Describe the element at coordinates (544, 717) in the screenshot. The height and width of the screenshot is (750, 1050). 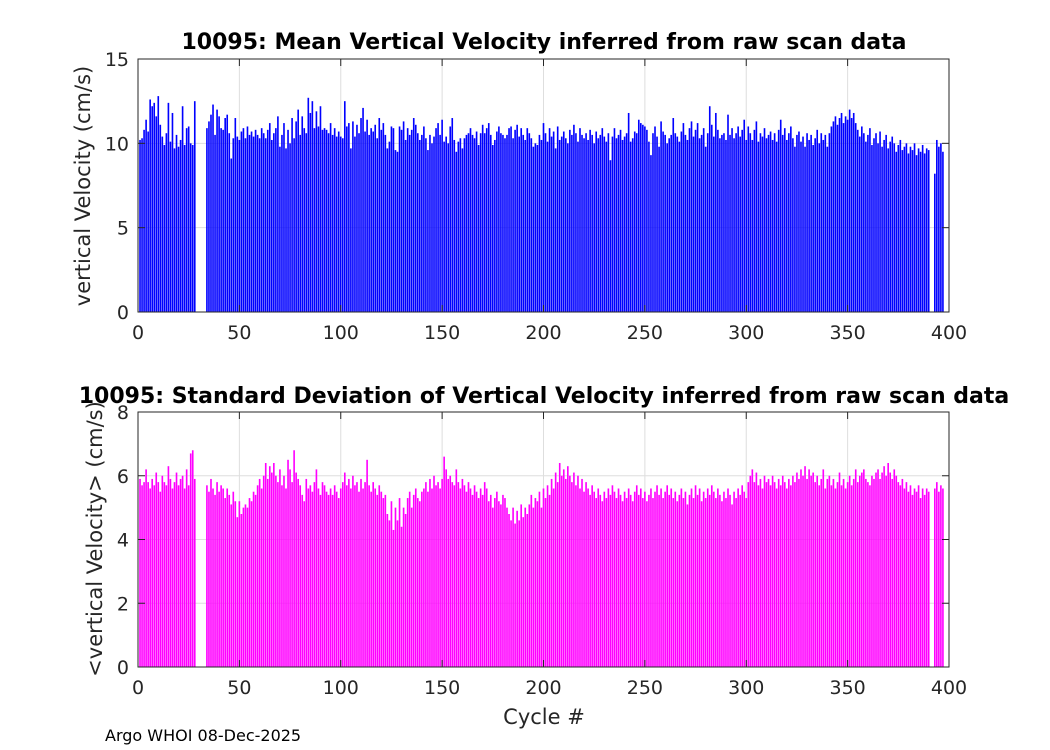
I see `std-velocity-x-label: Cycle #` at that location.